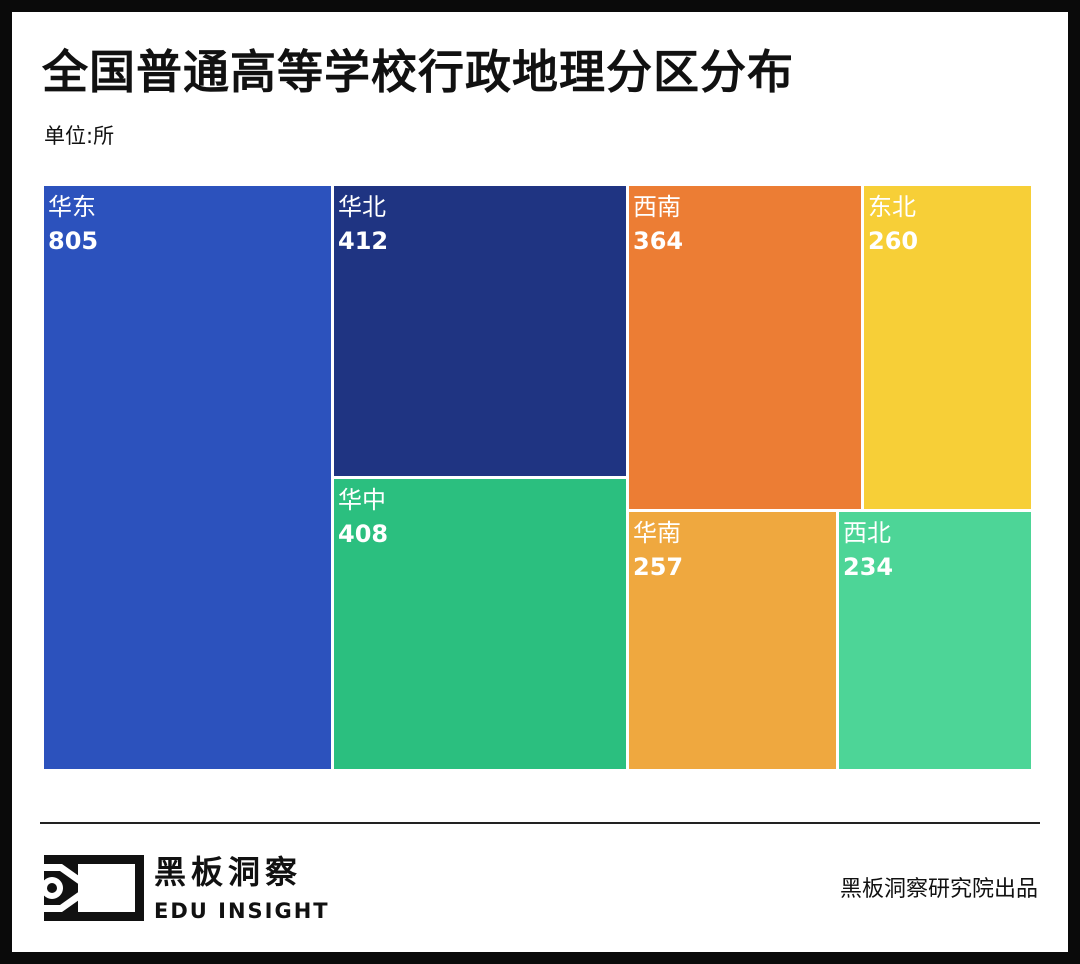 Image resolution: width=1080 pixels, height=964 pixels. I want to click on cell-value: 805, so click(73, 241).